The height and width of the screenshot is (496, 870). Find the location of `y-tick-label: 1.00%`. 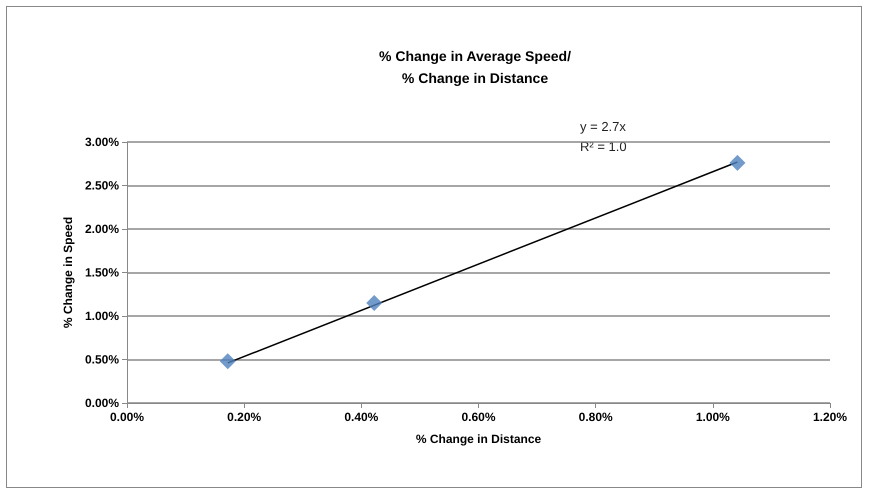

y-tick-label: 1.00% is located at coordinates (102, 316).